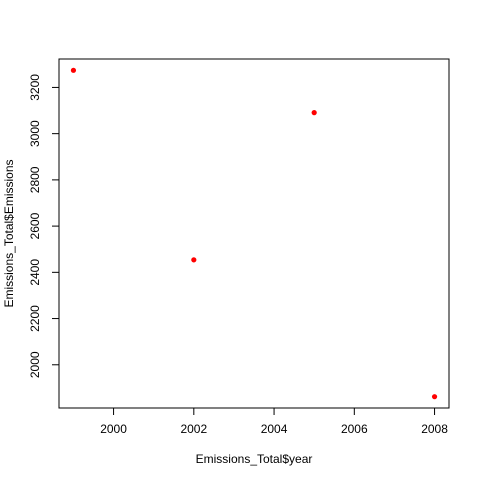 The image size is (480, 480). What do you see at coordinates (193, 429) in the screenshot?
I see `x-tick-label: 2002` at bounding box center [193, 429].